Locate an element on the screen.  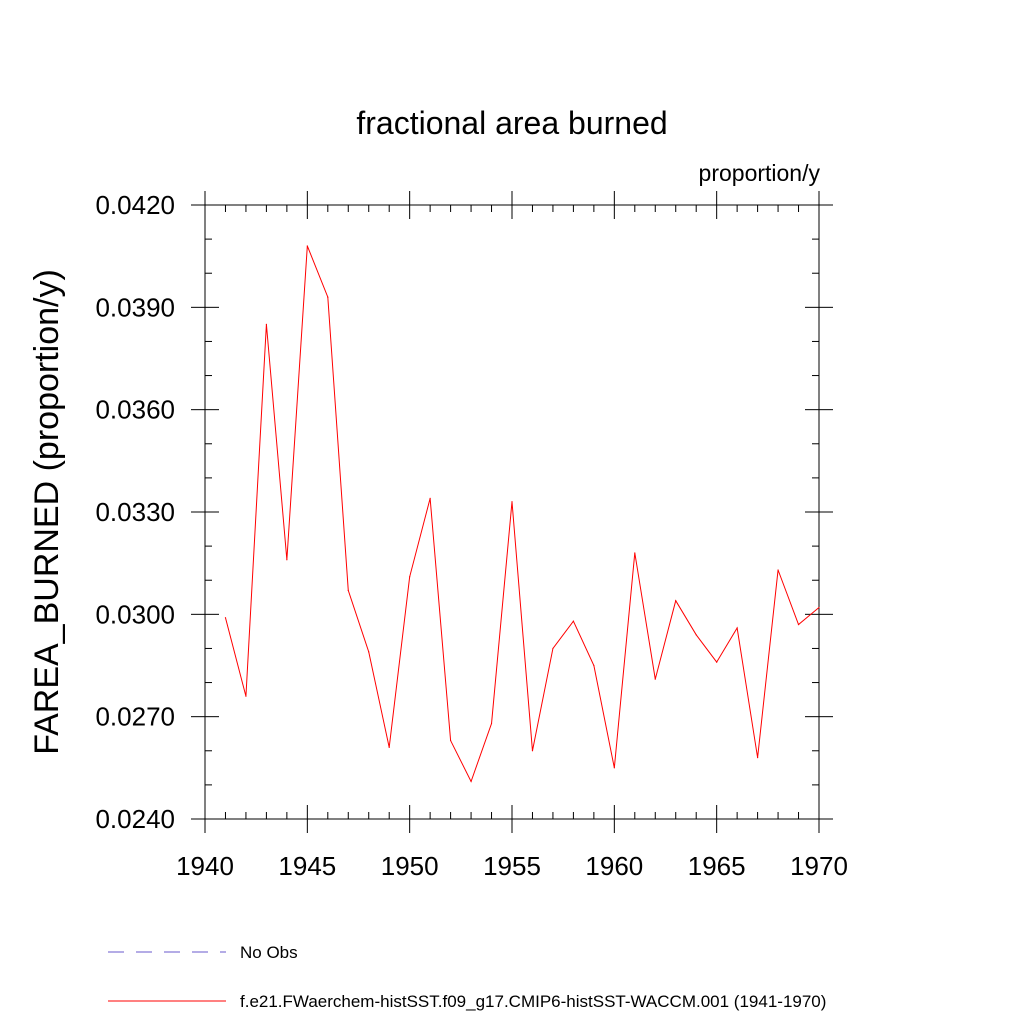
y-tick-label: 0.0330 is located at coordinates (135, 512).